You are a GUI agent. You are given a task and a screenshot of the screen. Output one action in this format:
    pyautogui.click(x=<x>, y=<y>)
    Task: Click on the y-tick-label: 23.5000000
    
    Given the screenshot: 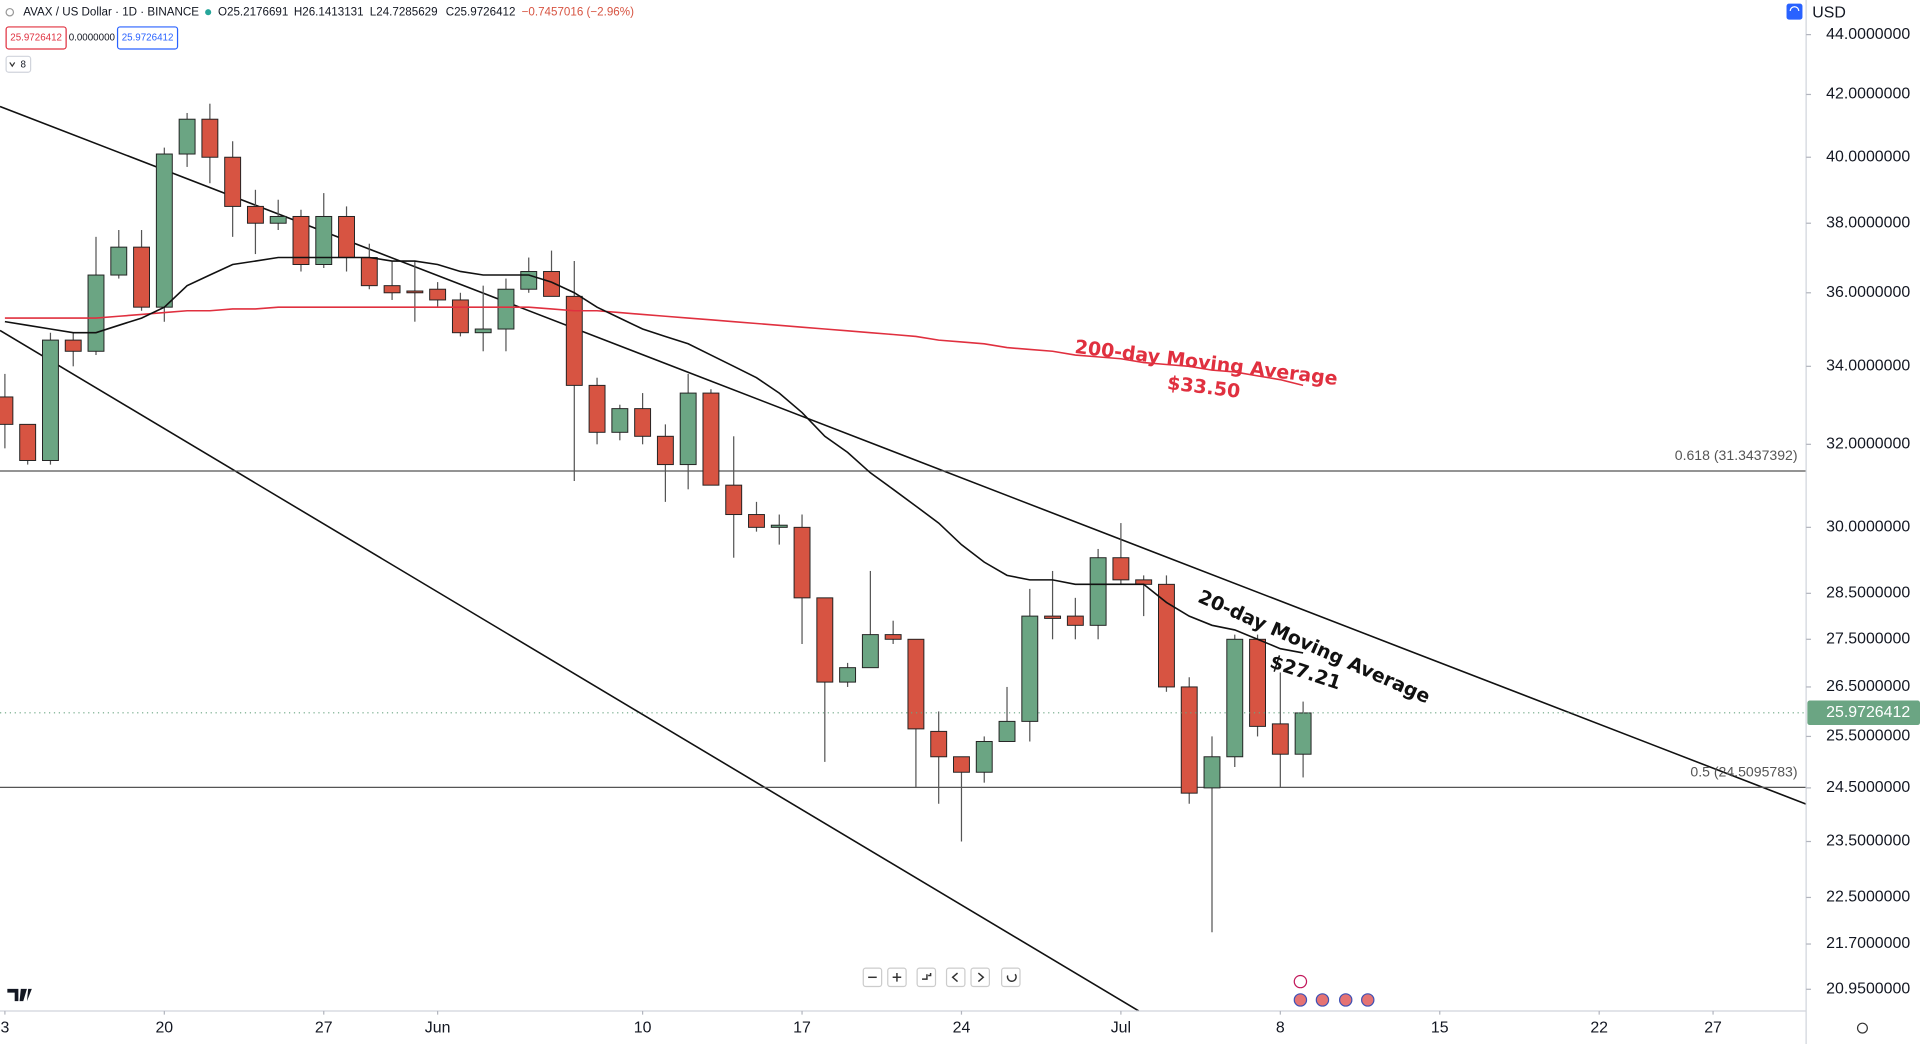 What is the action you would take?
    pyautogui.click(x=1868, y=841)
    